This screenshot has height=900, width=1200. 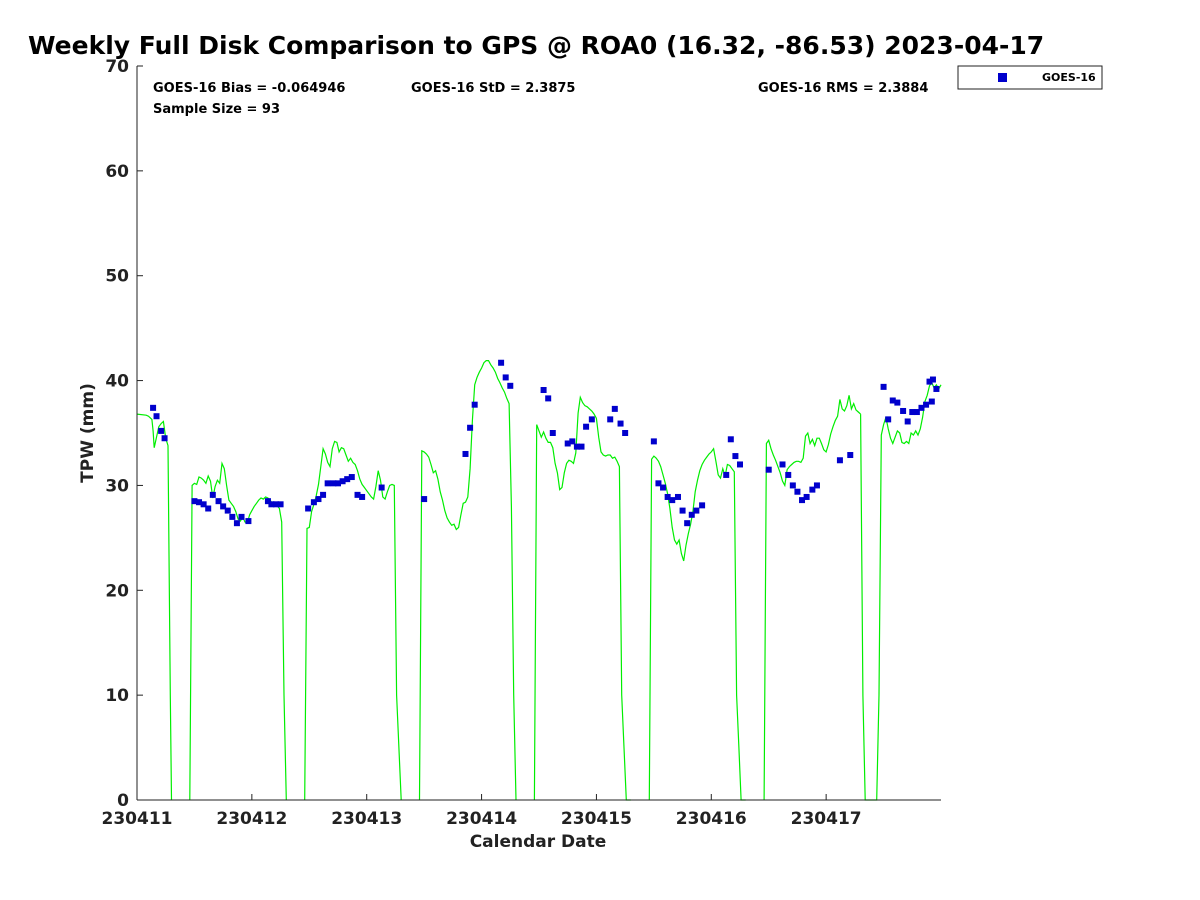 I want to click on goes-points-layer, so click(x=545, y=443).